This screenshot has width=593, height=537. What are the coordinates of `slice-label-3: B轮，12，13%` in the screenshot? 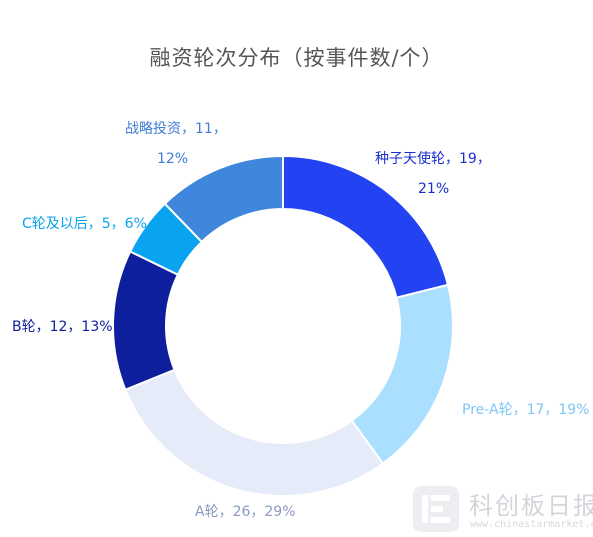 It's located at (62, 327).